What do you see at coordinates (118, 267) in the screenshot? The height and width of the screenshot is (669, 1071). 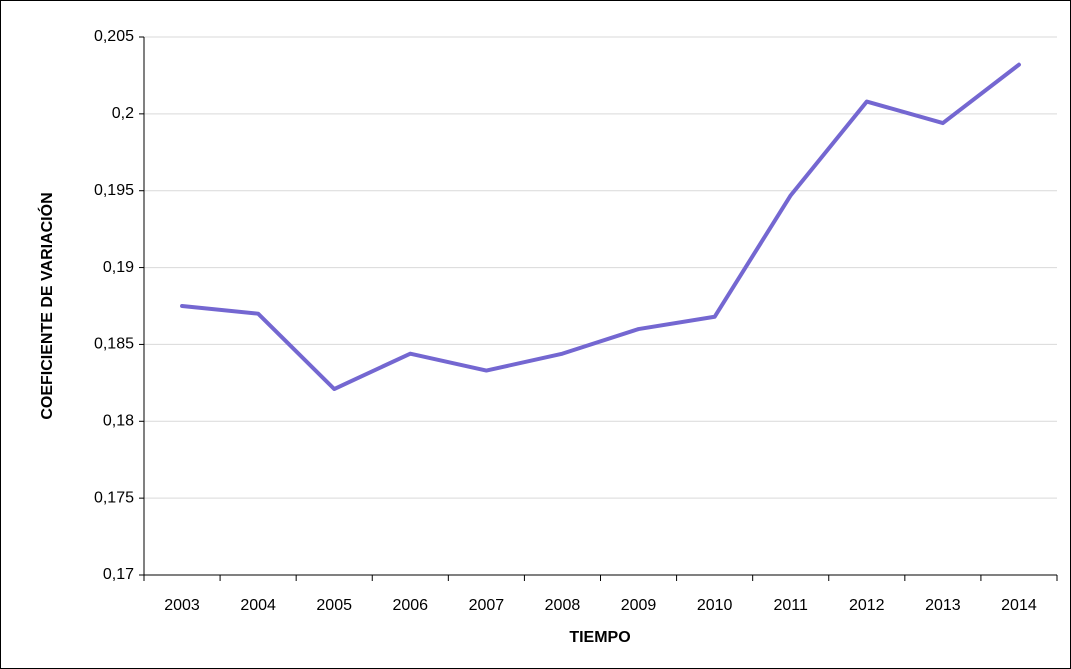 I see `y-tick-label: 0,19` at bounding box center [118, 267].